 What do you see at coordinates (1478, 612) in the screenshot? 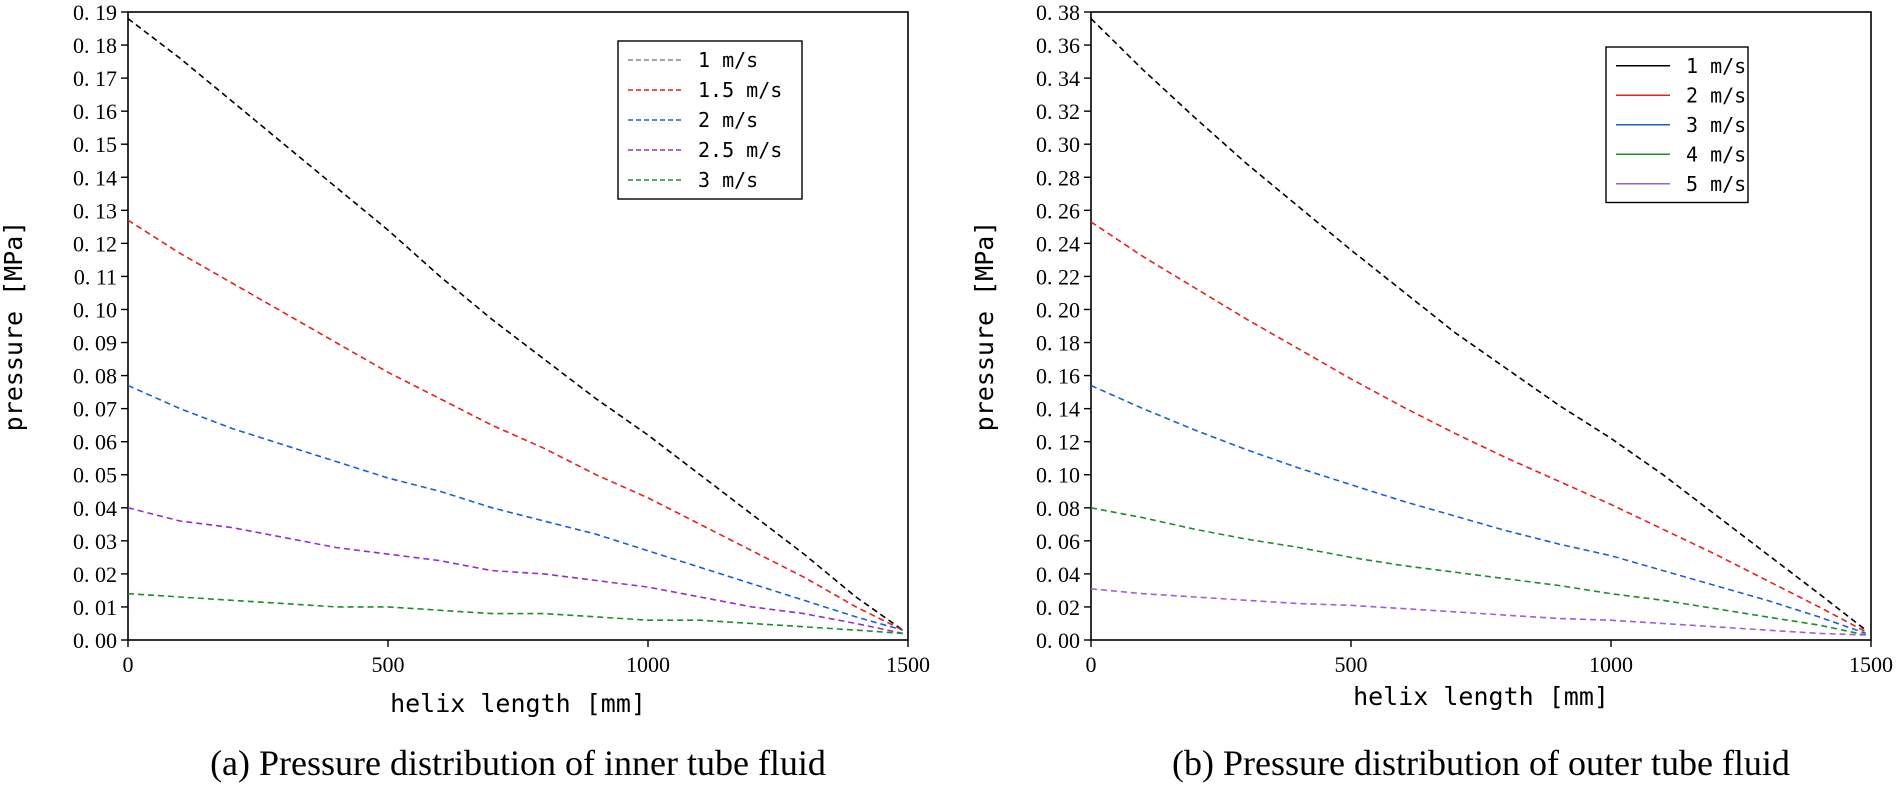
I see `series-line-5-m-s` at bounding box center [1478, 612].